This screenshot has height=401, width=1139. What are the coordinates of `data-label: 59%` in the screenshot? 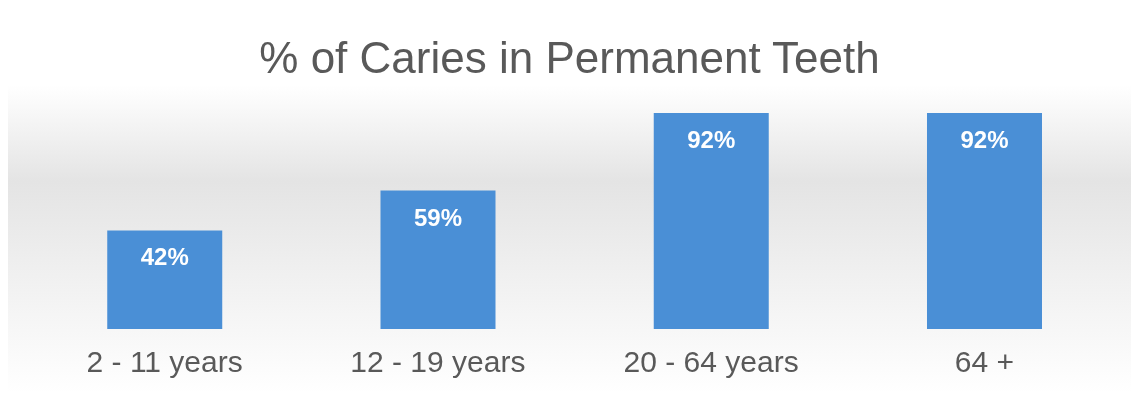 It's located at (438, 217).